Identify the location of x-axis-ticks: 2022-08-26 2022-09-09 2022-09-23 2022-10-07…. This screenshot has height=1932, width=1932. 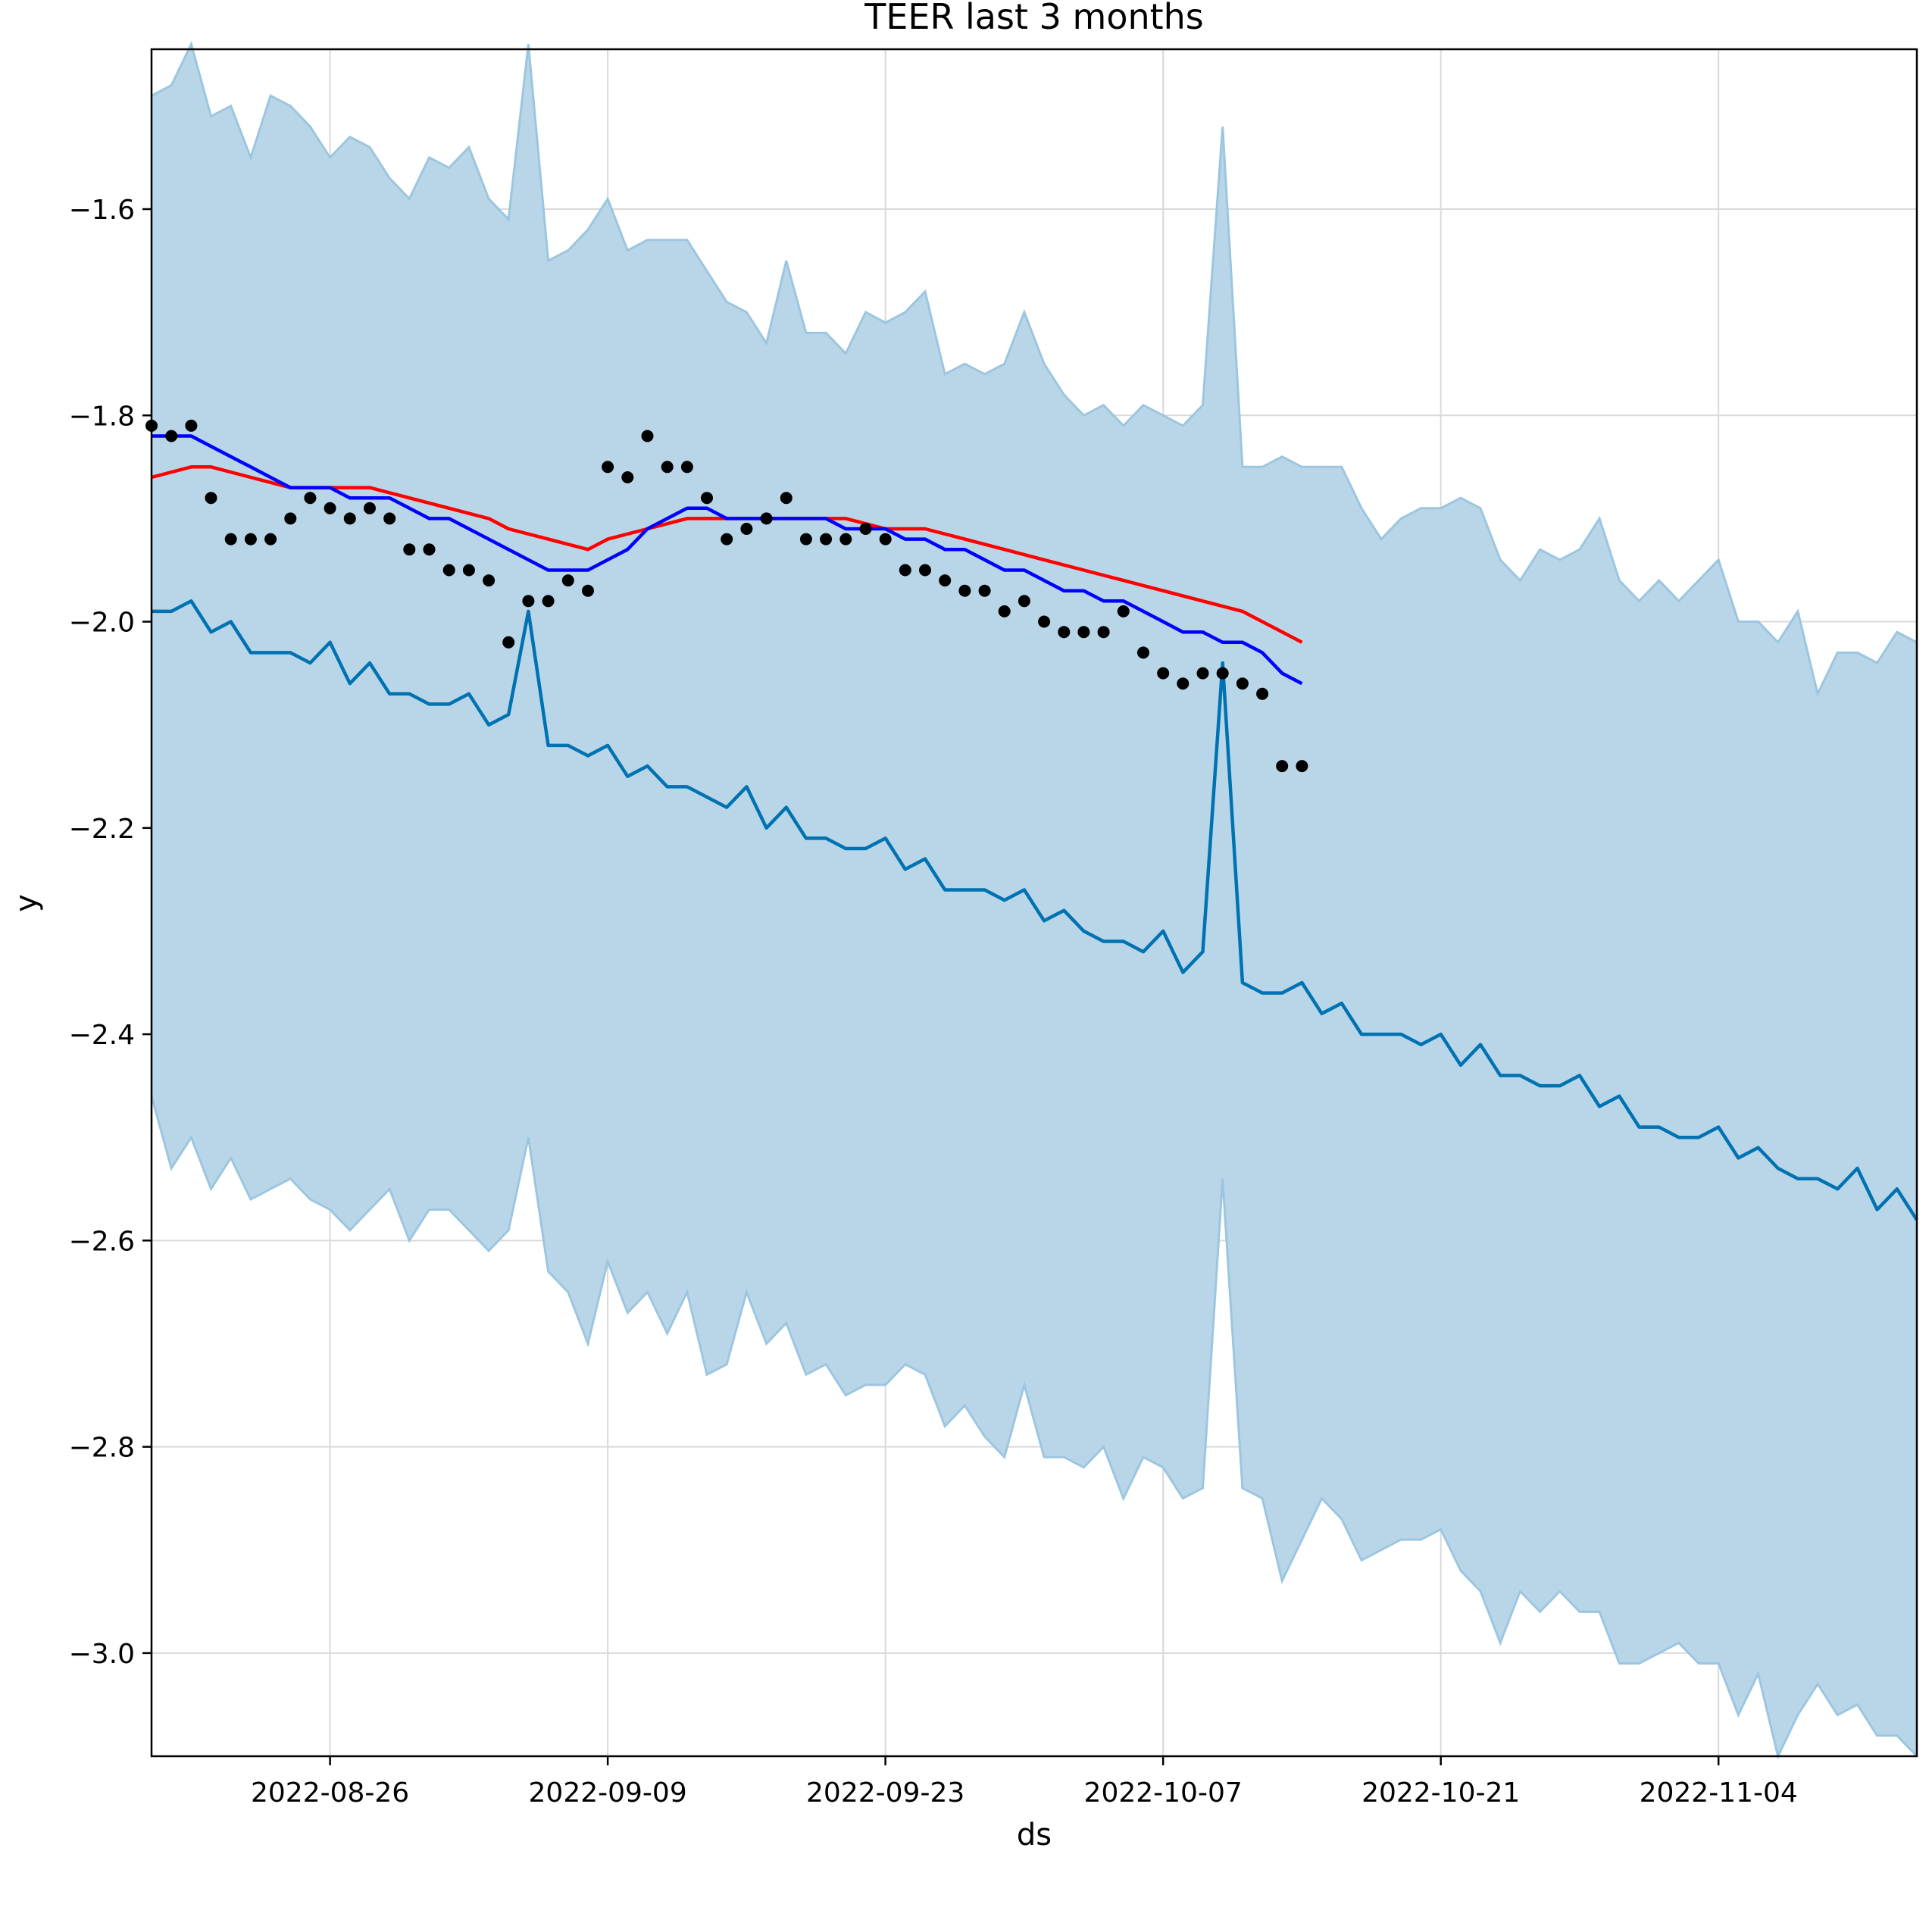
(1024, 1783).